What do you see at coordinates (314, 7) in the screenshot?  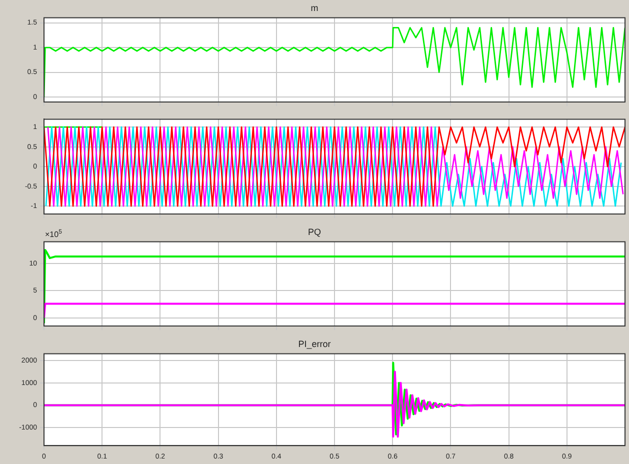 I see `chart-title: m` at bounding box center [314, 7].